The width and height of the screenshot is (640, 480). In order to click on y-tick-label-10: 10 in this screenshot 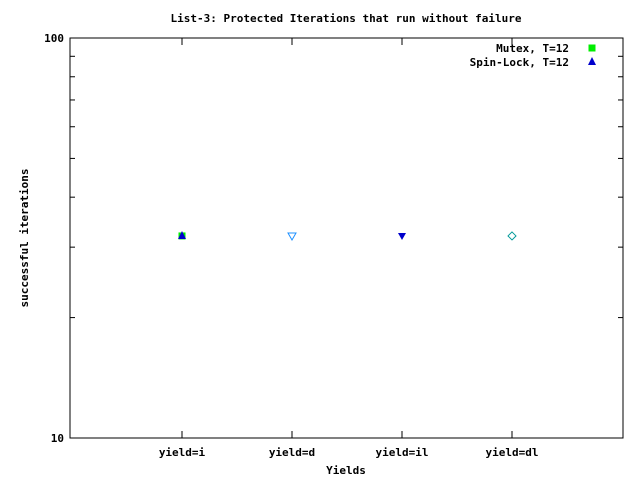, I will do `click(57, 438)`.